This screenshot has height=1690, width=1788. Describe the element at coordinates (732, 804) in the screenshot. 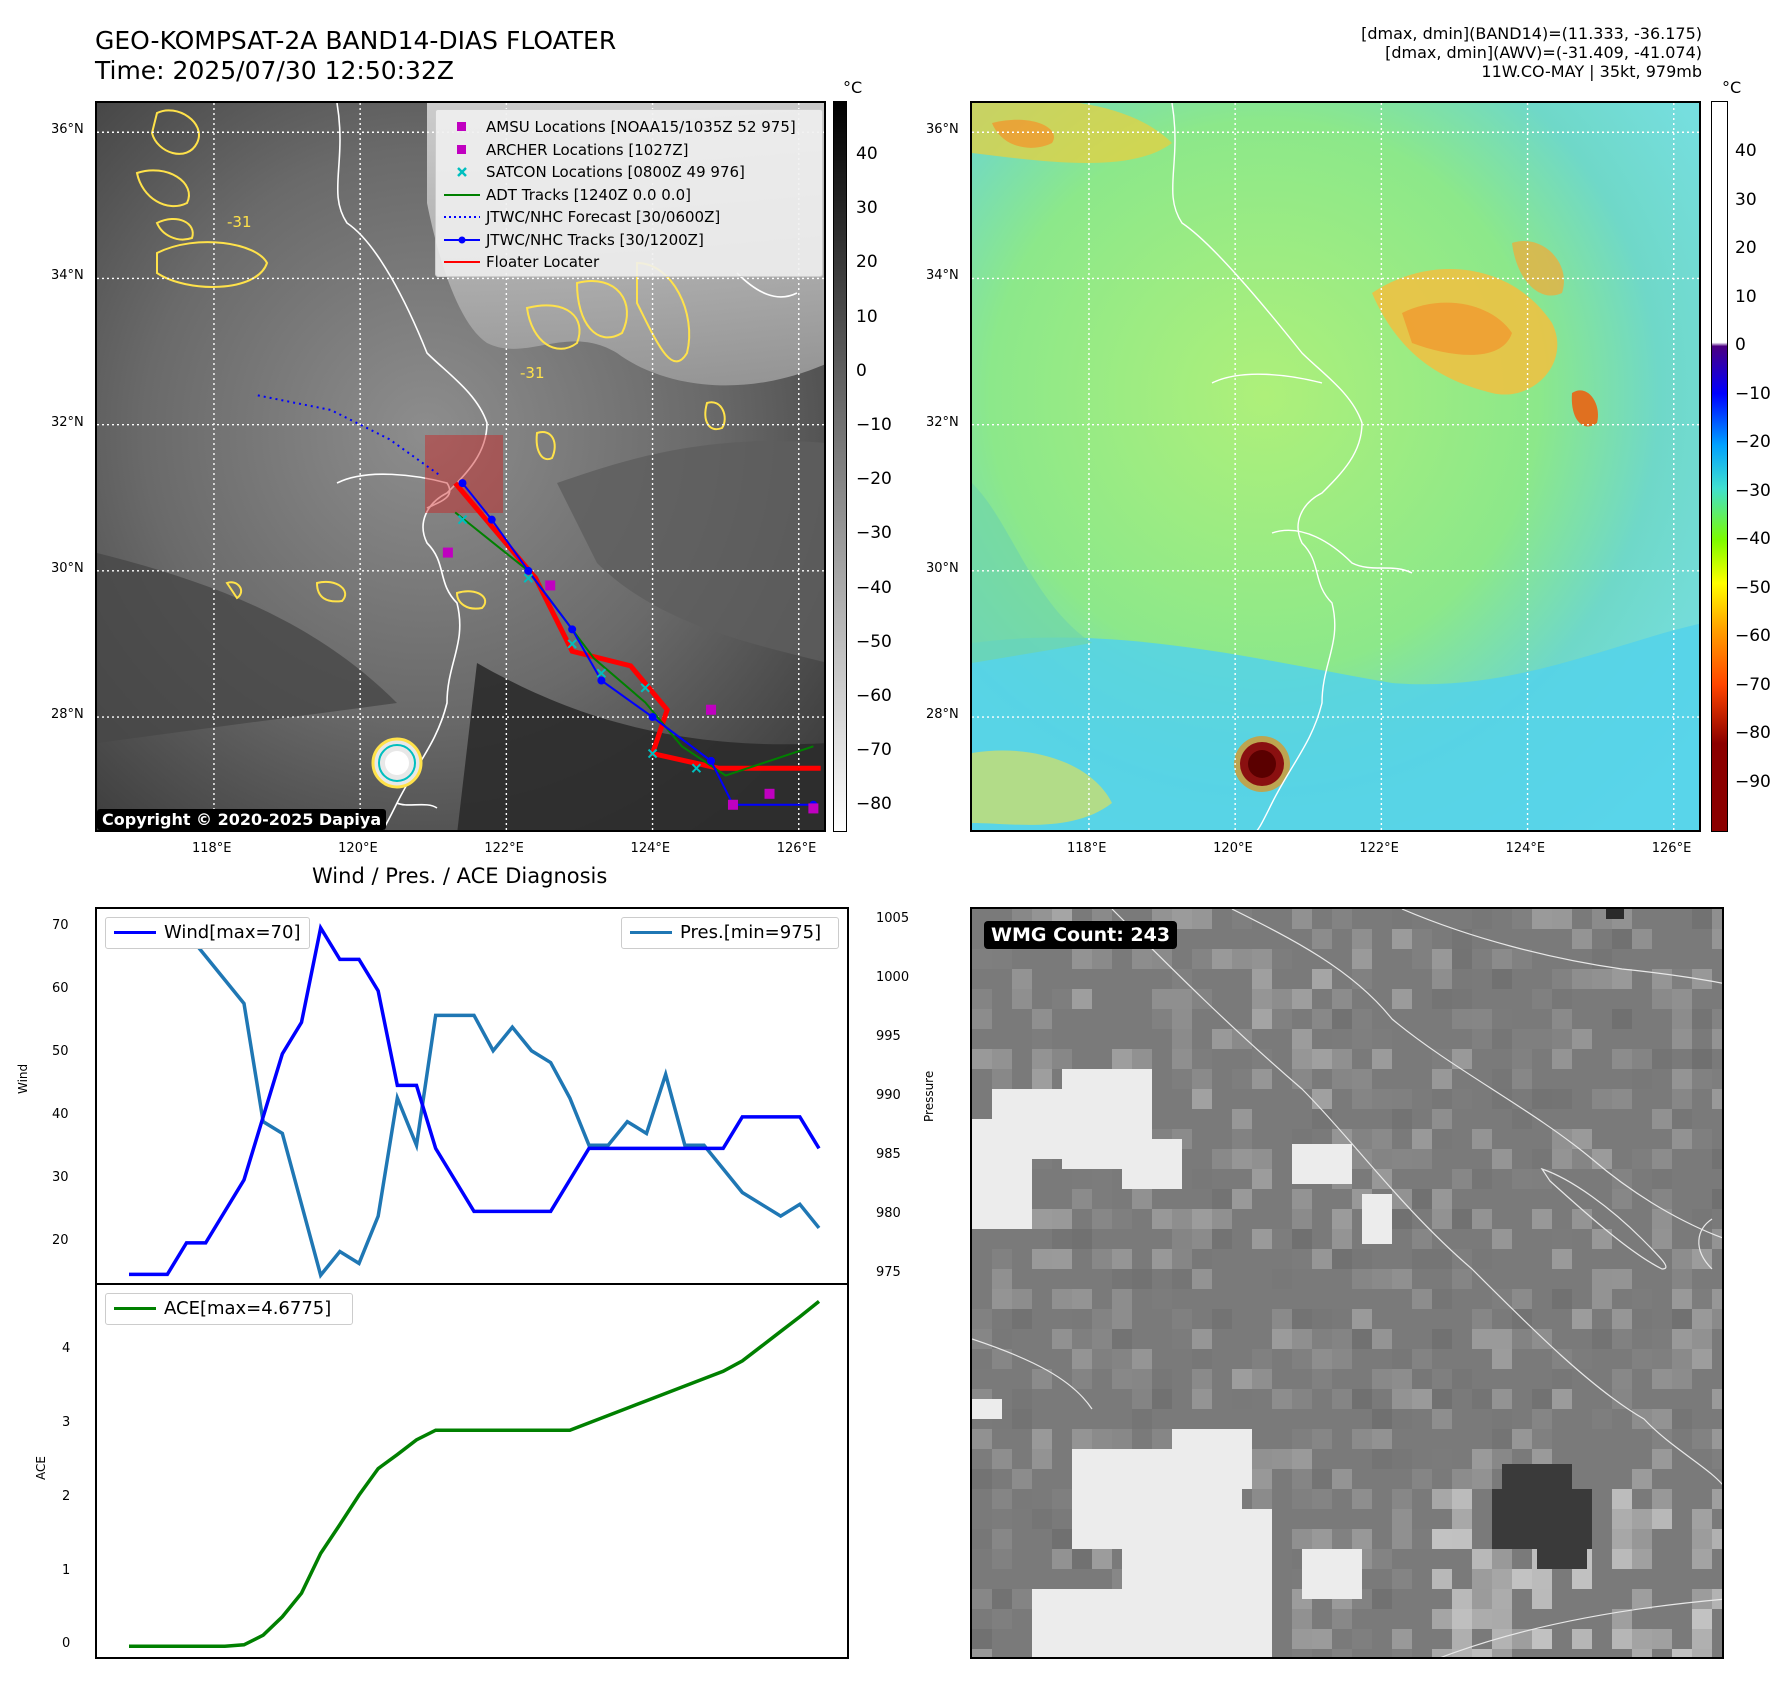

I see `amsu-location-marker` at that location.